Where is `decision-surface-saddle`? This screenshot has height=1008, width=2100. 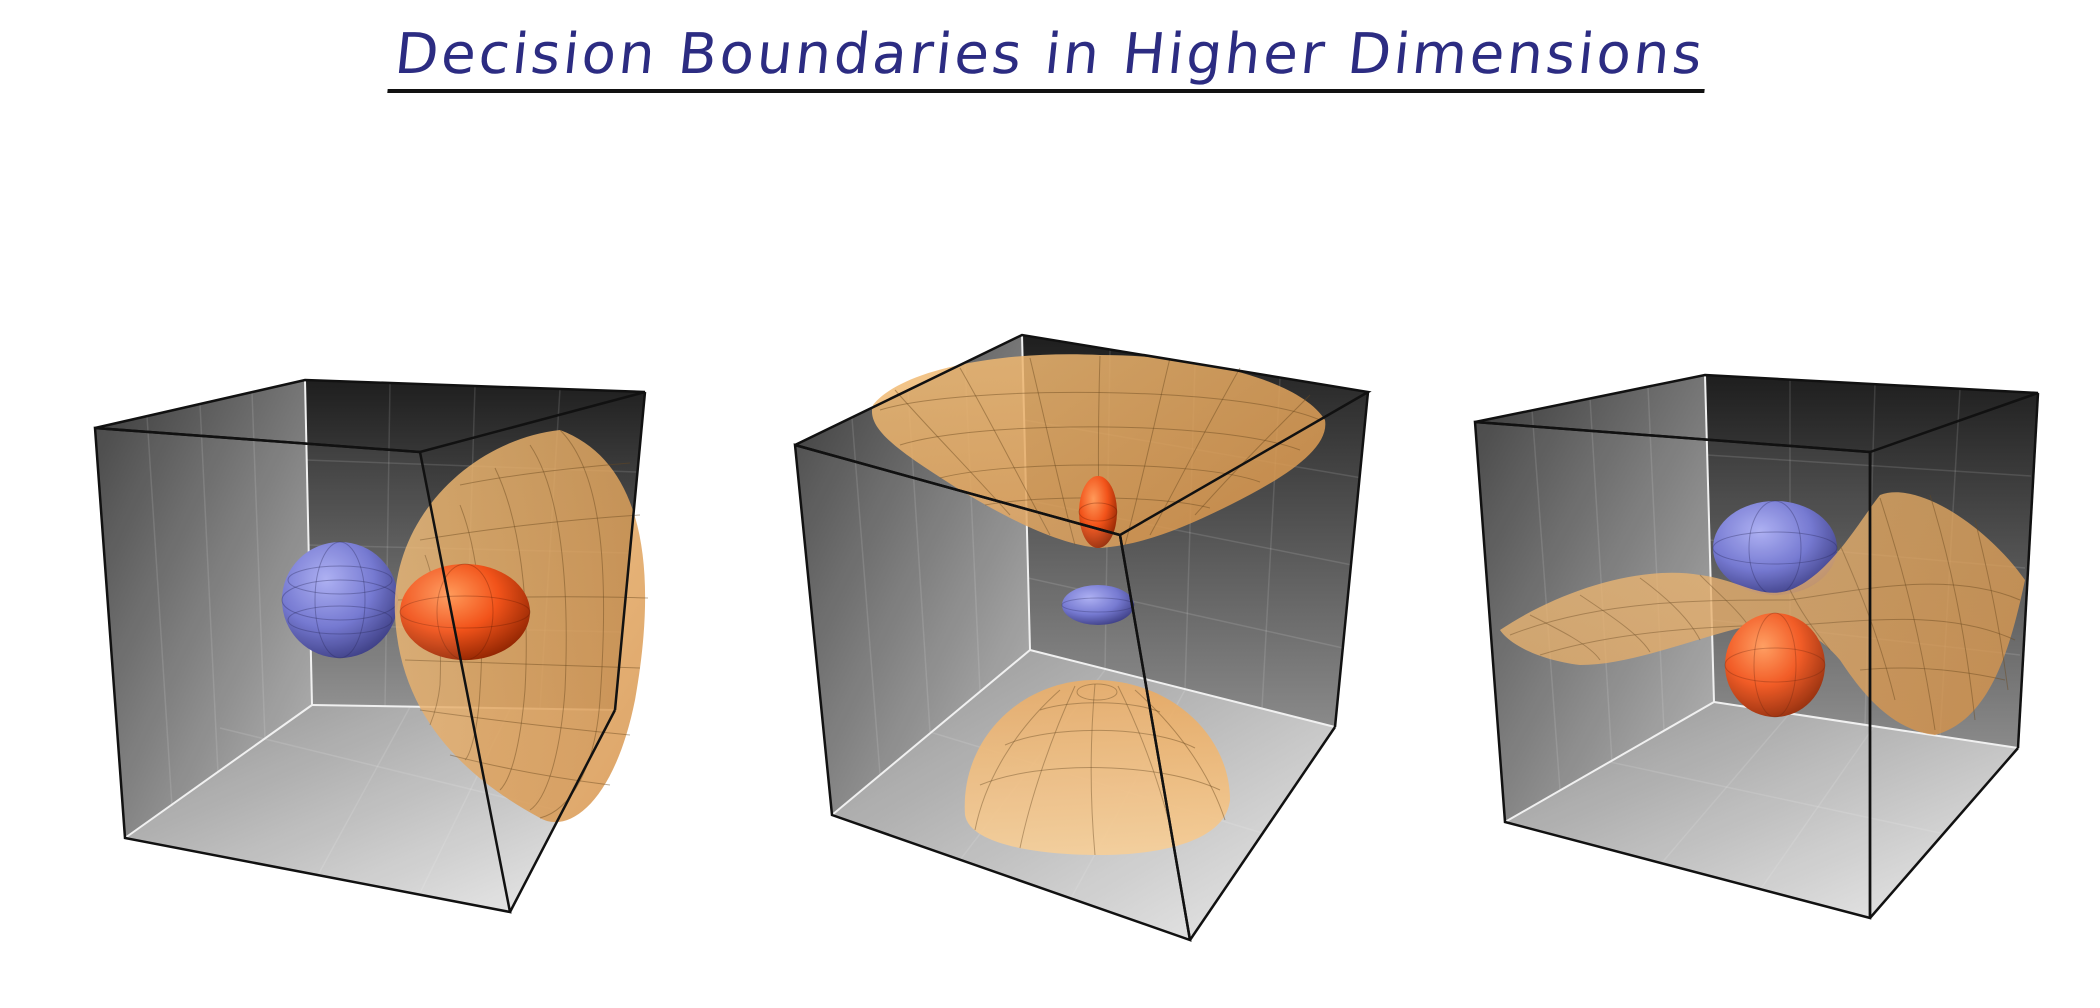
decision-surface-saddle is located at coordinates (1762, 613).